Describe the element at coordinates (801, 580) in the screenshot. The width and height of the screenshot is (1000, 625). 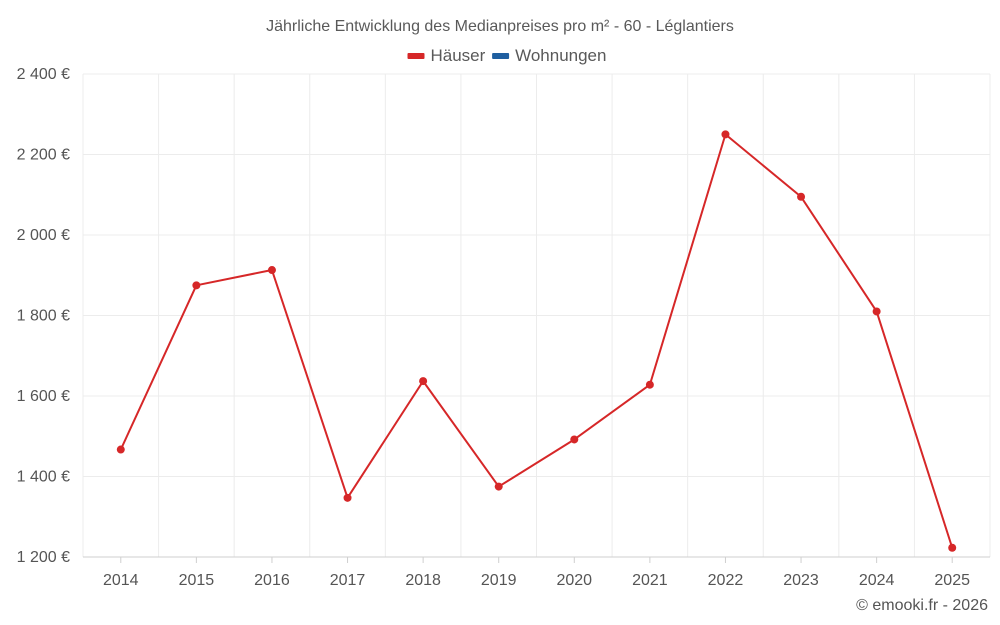
I see `x-tick-label: 2023` at that location.